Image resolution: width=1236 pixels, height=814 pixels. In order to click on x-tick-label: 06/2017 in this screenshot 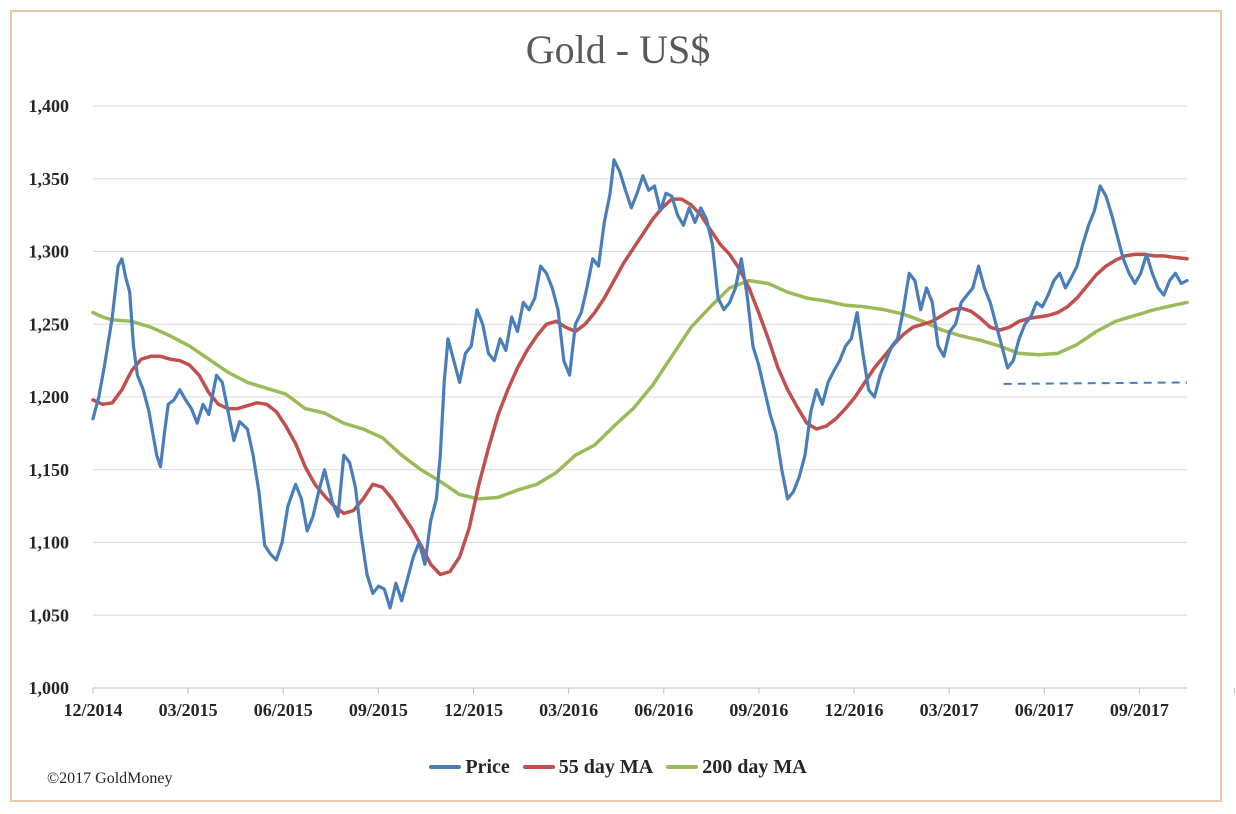, I will do `click(1044, 710)`.